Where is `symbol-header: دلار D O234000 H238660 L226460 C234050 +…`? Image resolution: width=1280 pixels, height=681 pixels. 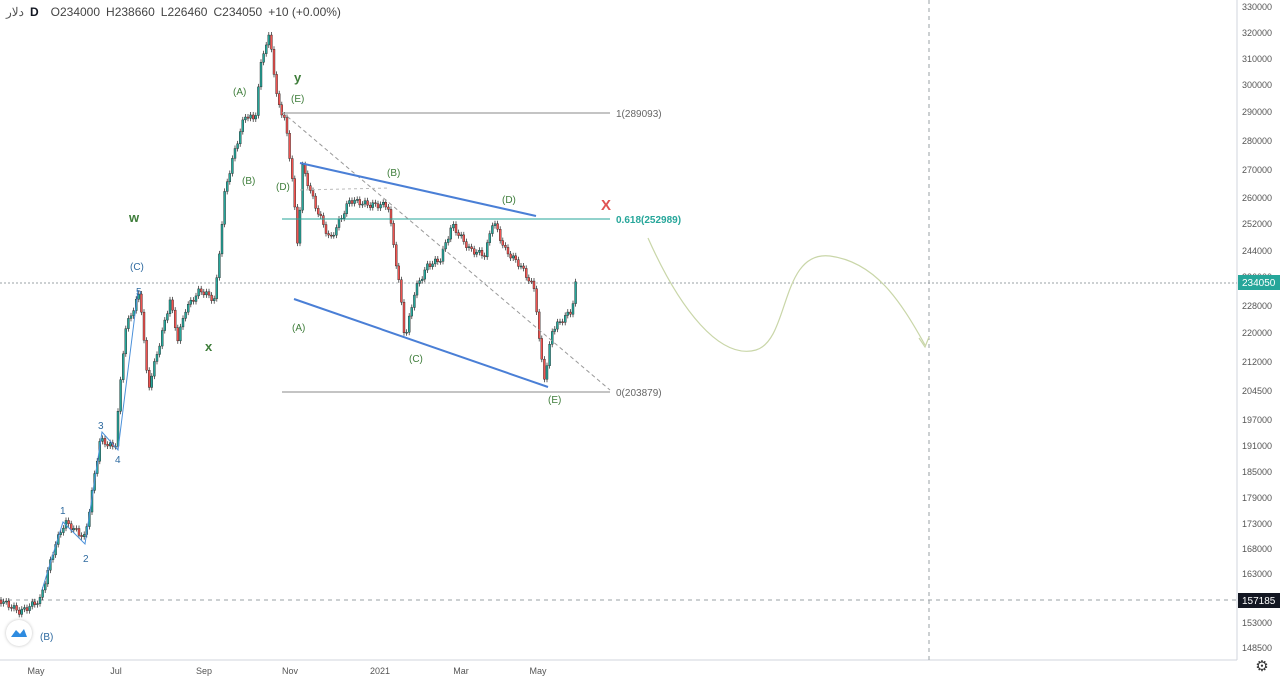 symbol-header: دلار D O234000 H238660 L226460 C234050 +… is located at coordinates (173, 12).